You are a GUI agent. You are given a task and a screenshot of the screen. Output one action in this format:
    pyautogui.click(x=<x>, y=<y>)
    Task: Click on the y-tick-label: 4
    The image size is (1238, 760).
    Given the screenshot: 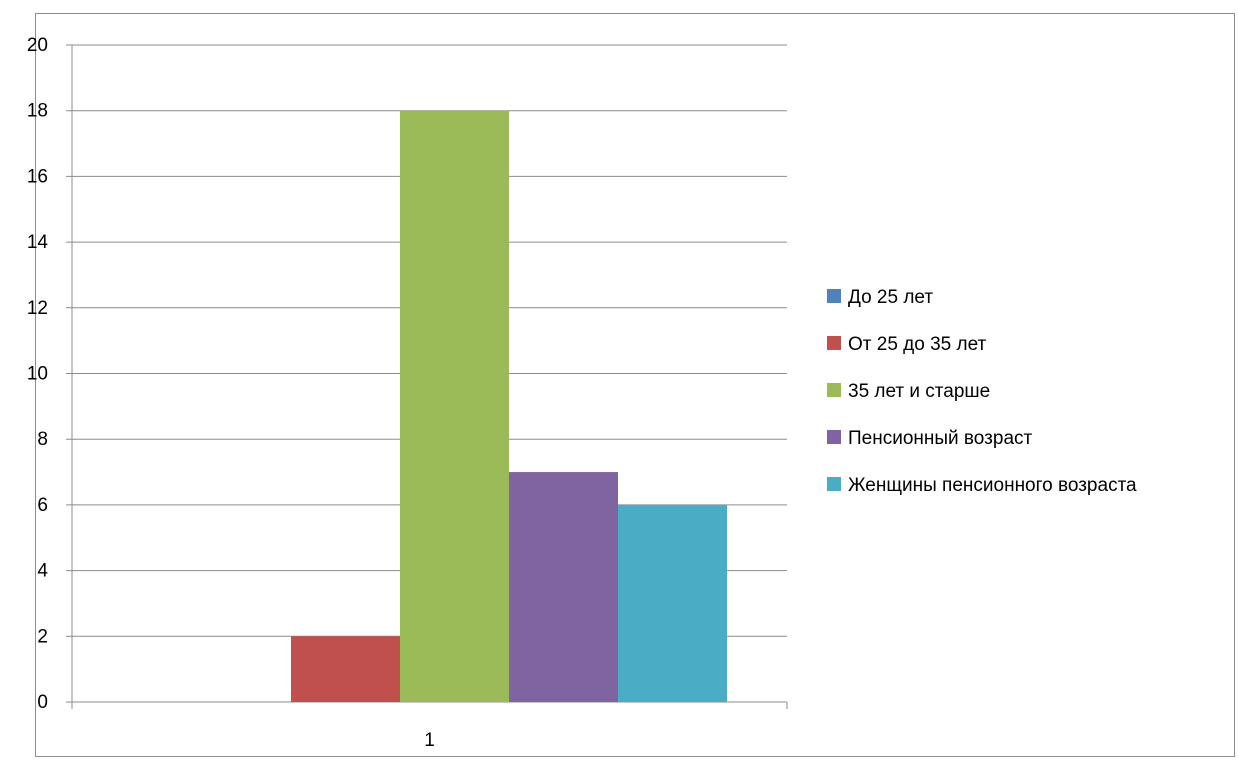 What is the action you would take?
    pyautogui.click(x=42, y=571)
    